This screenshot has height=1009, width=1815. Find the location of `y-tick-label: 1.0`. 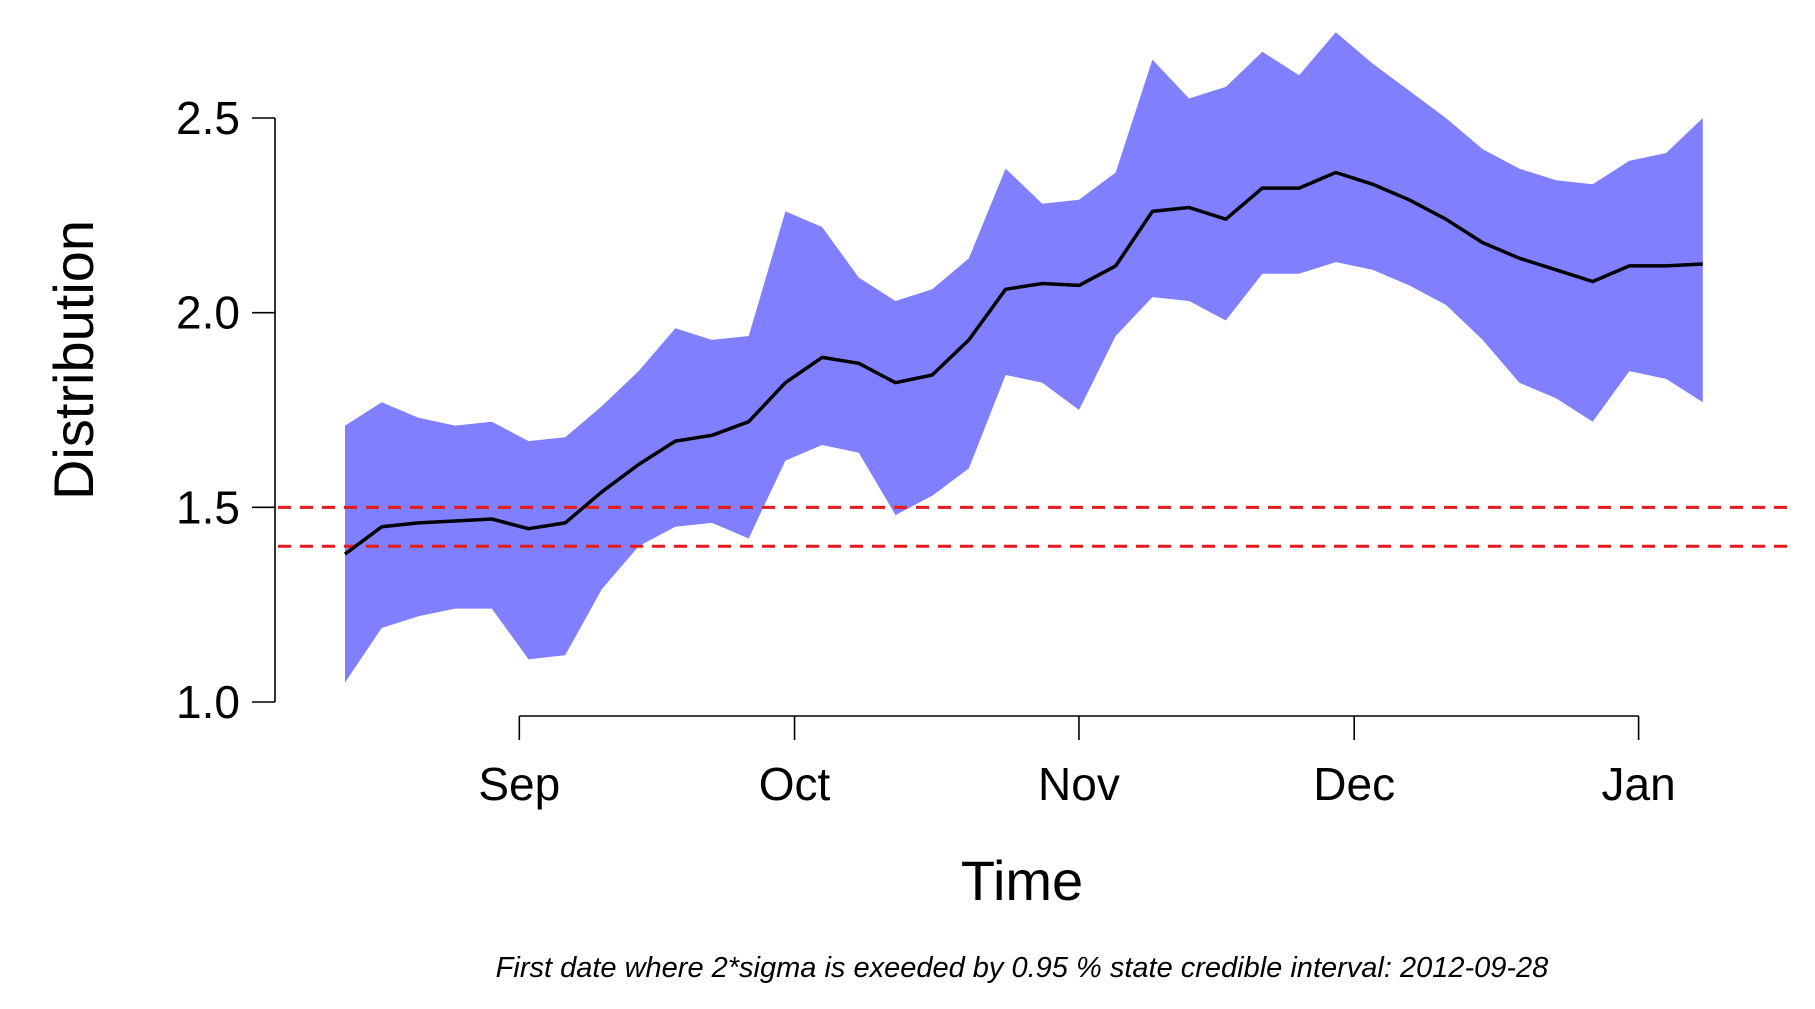

y-tick-label: 1.0 is located at coordinates (208, 702).